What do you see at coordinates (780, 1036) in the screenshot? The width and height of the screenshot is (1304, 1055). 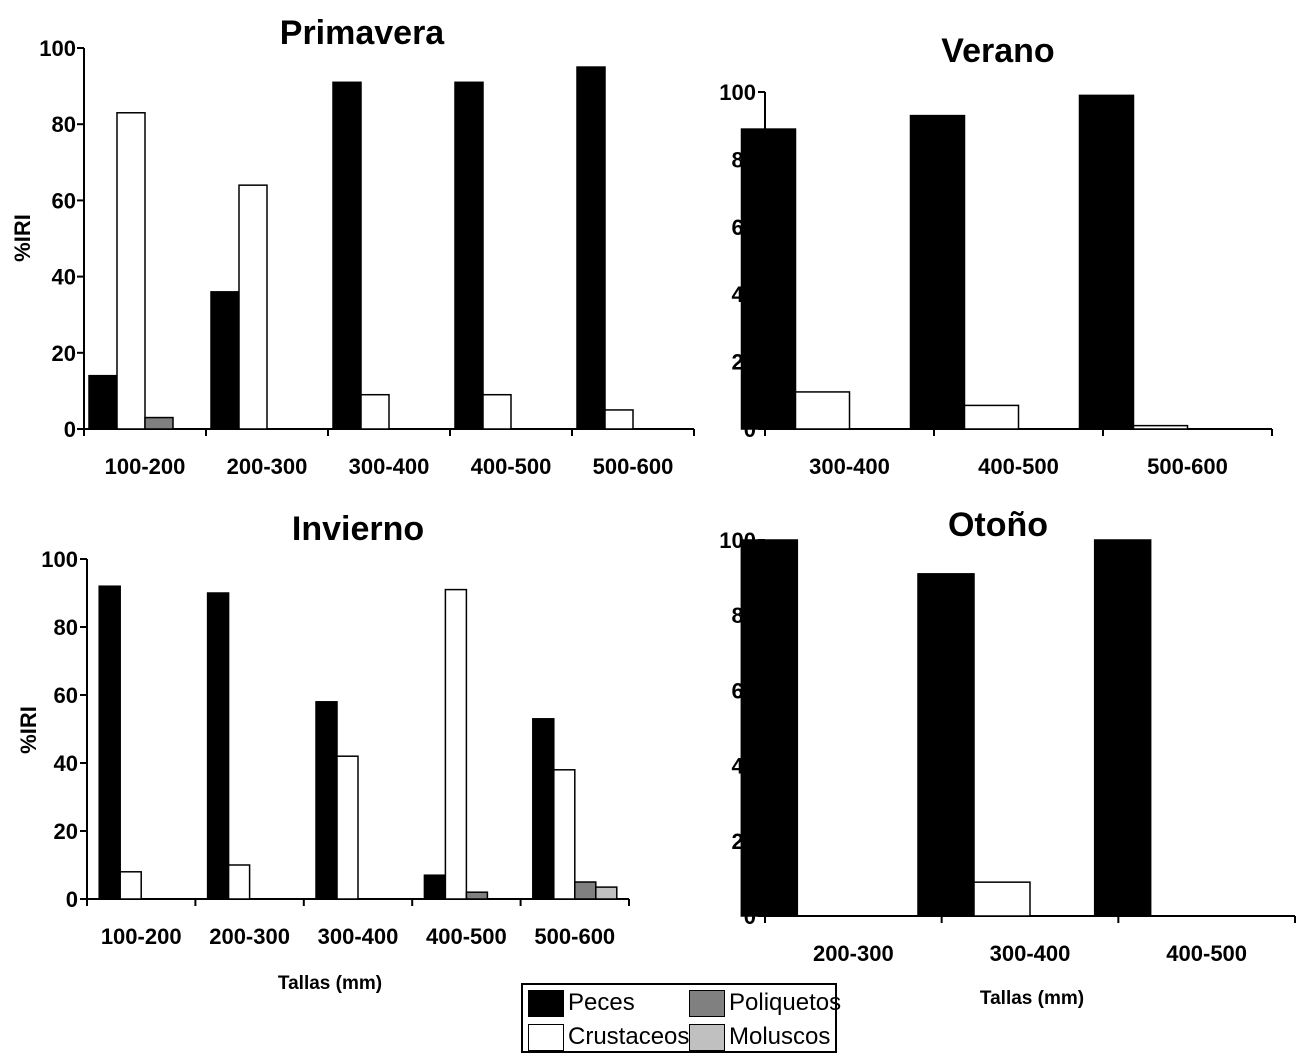 I see `legend-label: Moluscos` at bounding box center [780, 1036].